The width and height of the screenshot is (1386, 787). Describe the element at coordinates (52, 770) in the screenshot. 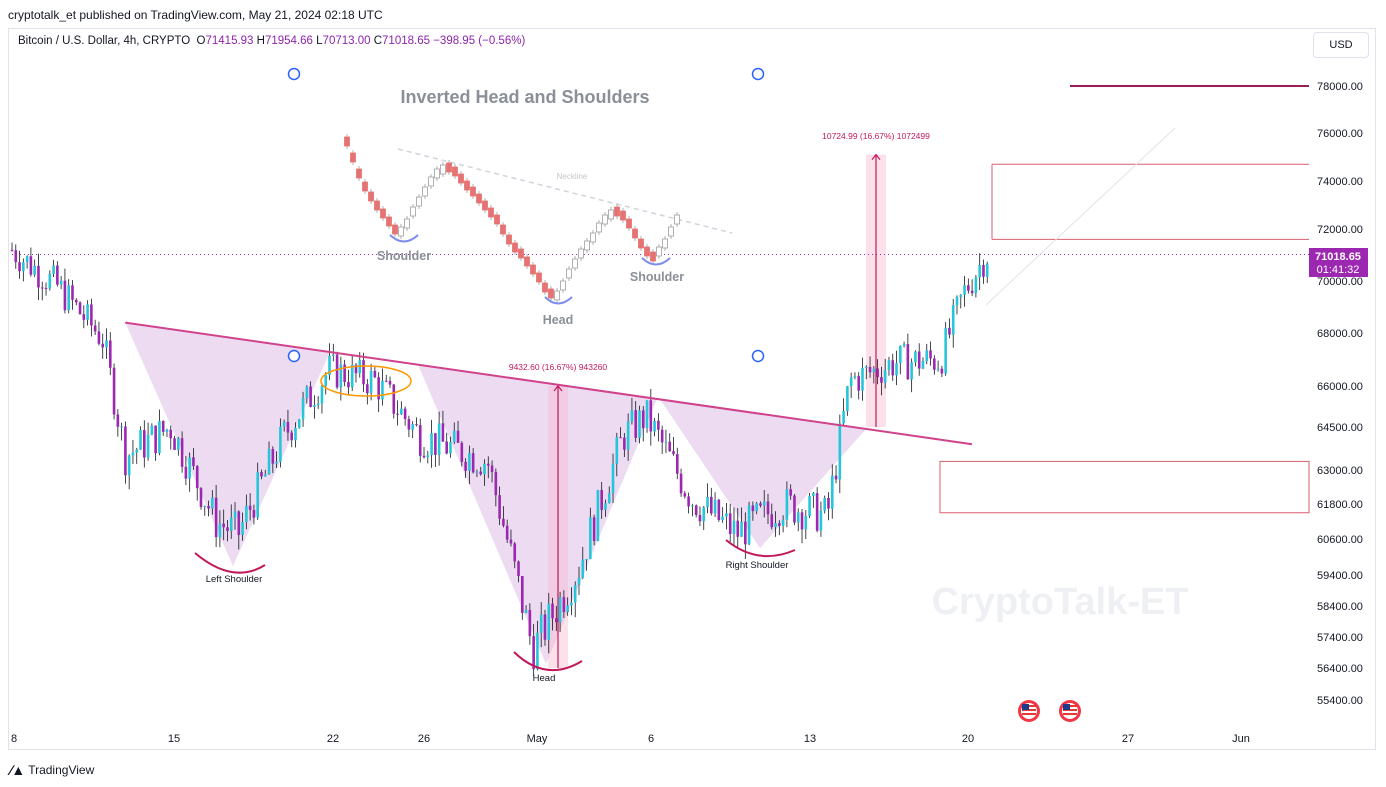

I see `footer-brand: ∕▲ TradingView` at that location.